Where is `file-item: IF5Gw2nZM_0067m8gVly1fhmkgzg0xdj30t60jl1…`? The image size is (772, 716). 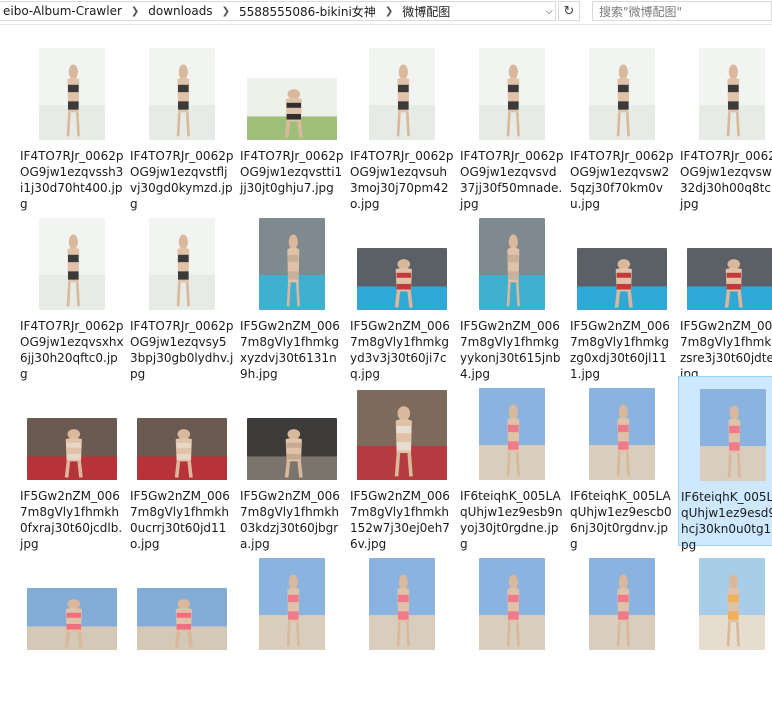 file-item: IF5Gw2nZM_0067m8gVly1fhmkgzg0xdj30t60jl1… is located at coordinates (622, 293).